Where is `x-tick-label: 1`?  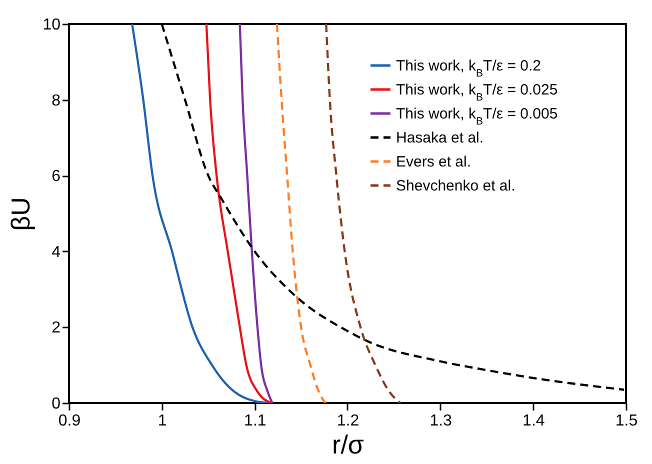
x-tick-label: 1 is located at coordinates (162, 421).